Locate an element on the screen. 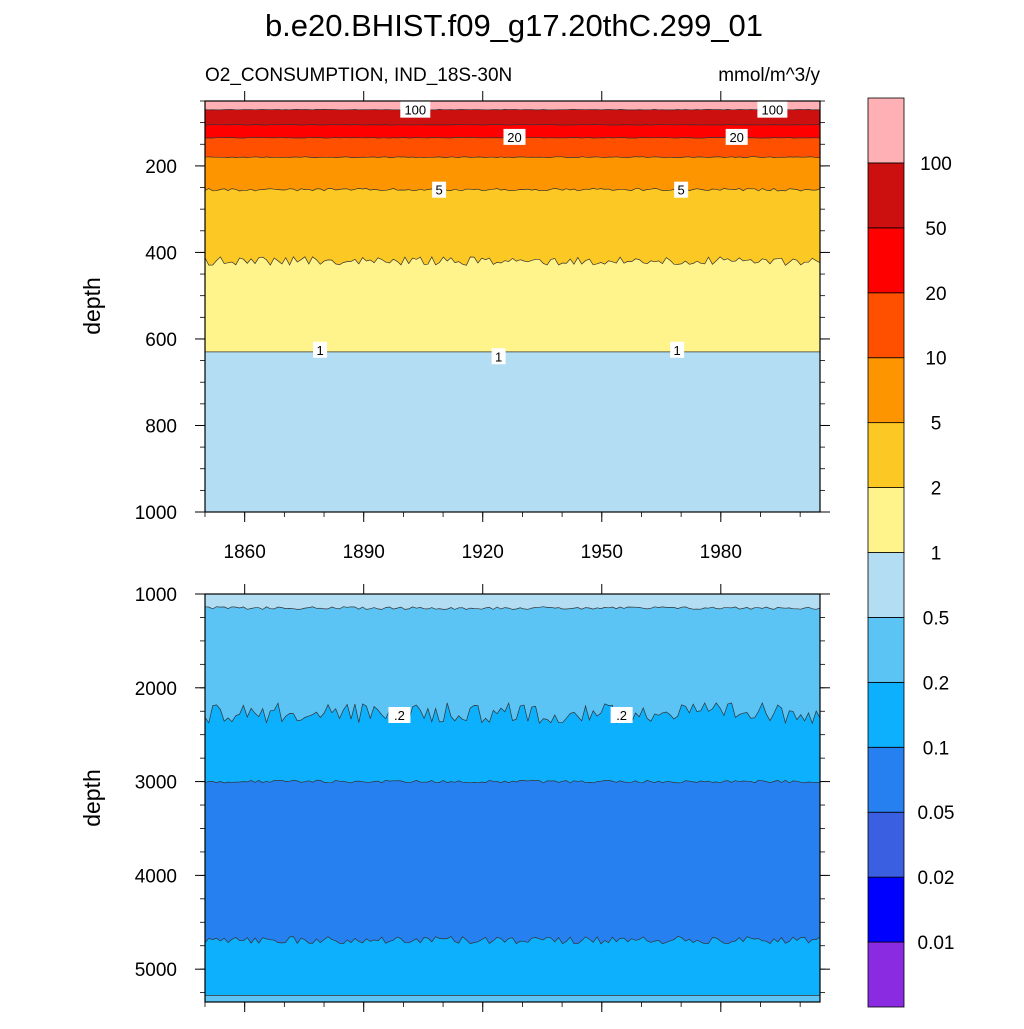 The width and height of the screenshot is (1024, 1029). upper-xtick-label: 1980 is located at coordinates (721, 552).